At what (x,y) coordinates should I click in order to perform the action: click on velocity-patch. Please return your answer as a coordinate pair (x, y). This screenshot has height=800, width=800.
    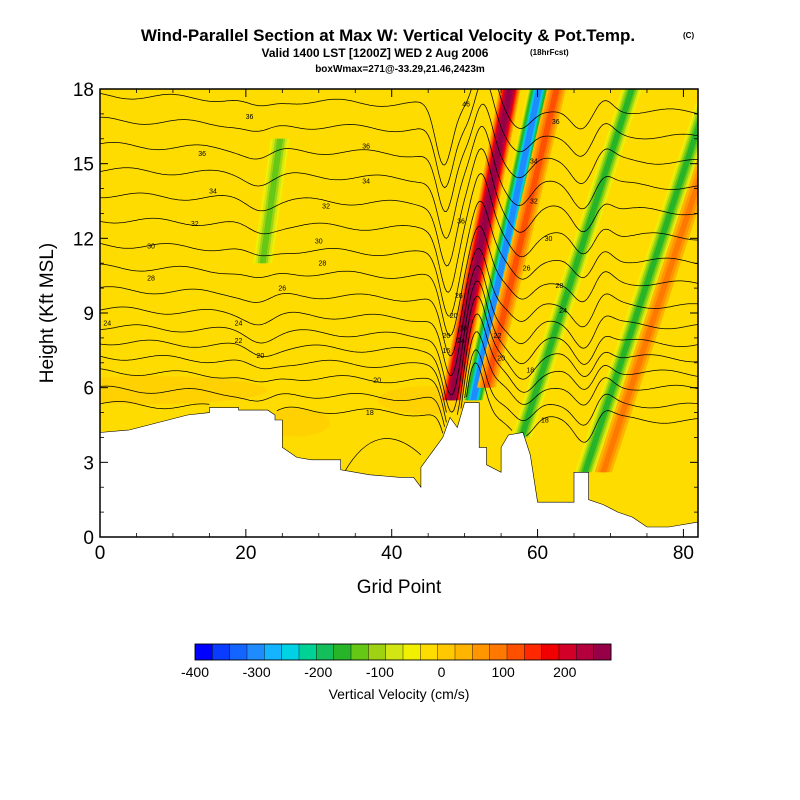
    Looking at the image, I should click on (183, 390).